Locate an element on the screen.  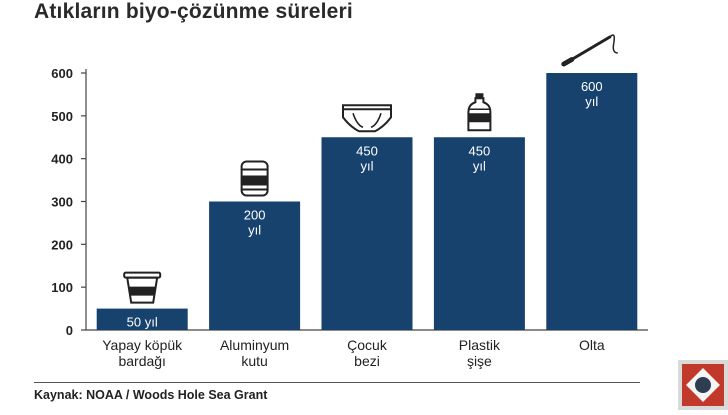
aluminum-can-icon is located at coordinates (254, 178).